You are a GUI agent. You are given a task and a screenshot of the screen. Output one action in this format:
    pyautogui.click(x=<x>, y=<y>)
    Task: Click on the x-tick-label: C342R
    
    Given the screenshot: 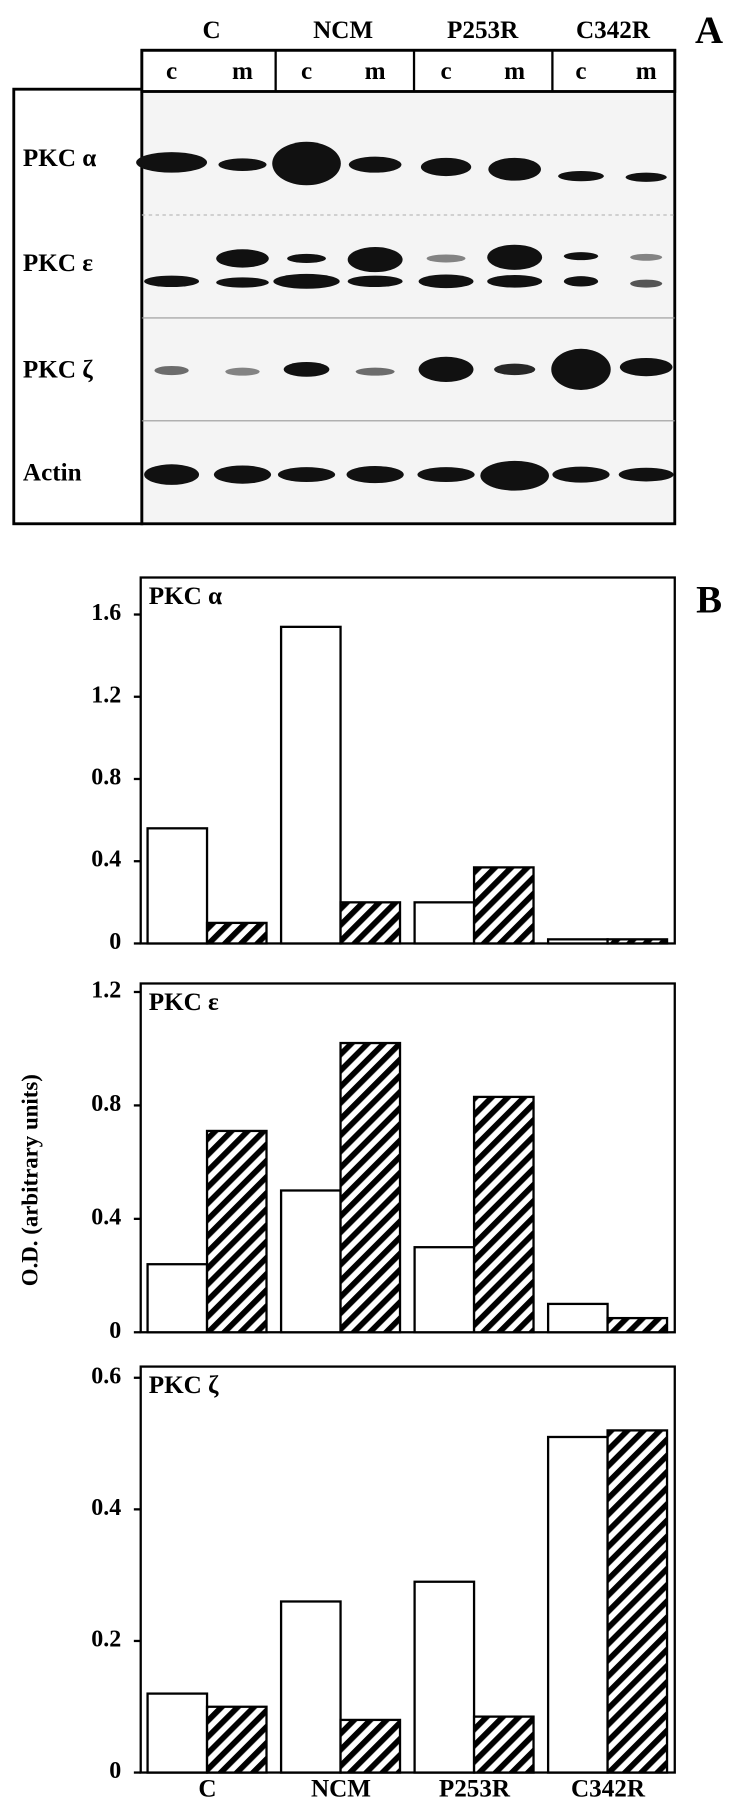 What is the action you would take?
    pyautogui.click(x=608, y=1788)
    